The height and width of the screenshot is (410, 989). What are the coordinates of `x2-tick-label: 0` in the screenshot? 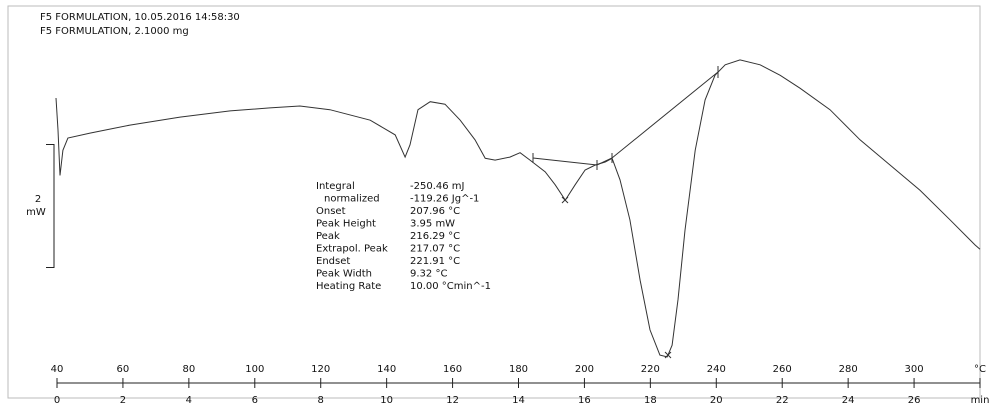 It's located at (57, 400).